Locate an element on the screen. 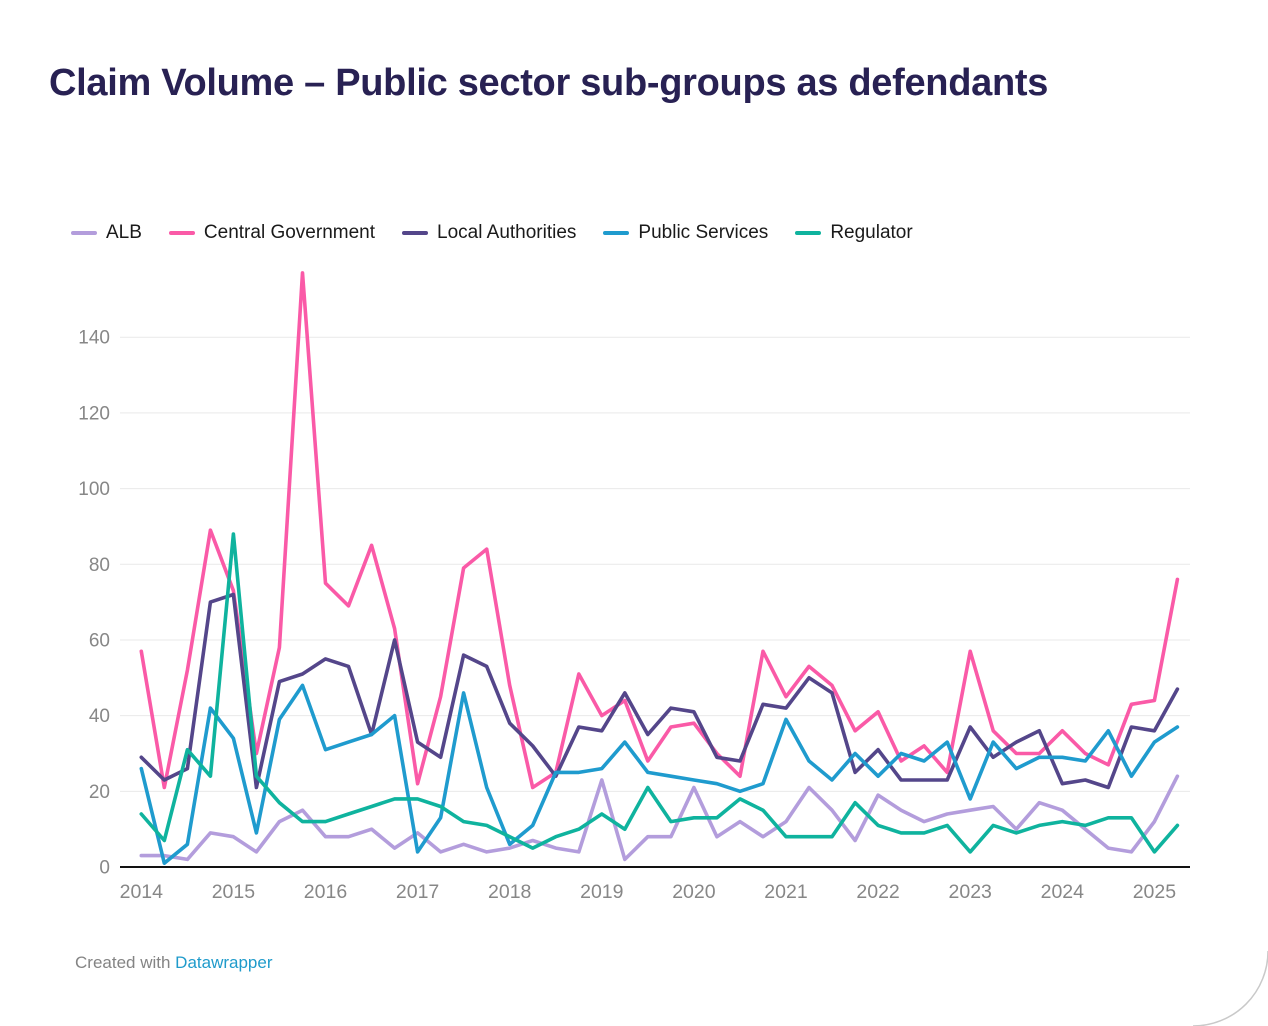 The width and height of the screenshot is (1268, 1026). legend-item-regulator: Regulator is located at coordinates (854, 233).